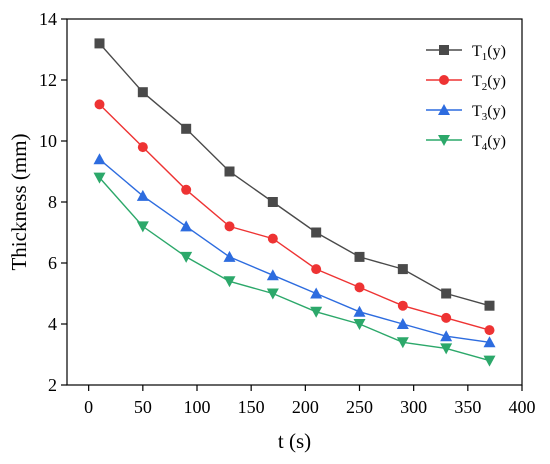 The width and height of the screenshot is (550, 464). I want to click on x-axis-title: t (s), so click(294, 441).